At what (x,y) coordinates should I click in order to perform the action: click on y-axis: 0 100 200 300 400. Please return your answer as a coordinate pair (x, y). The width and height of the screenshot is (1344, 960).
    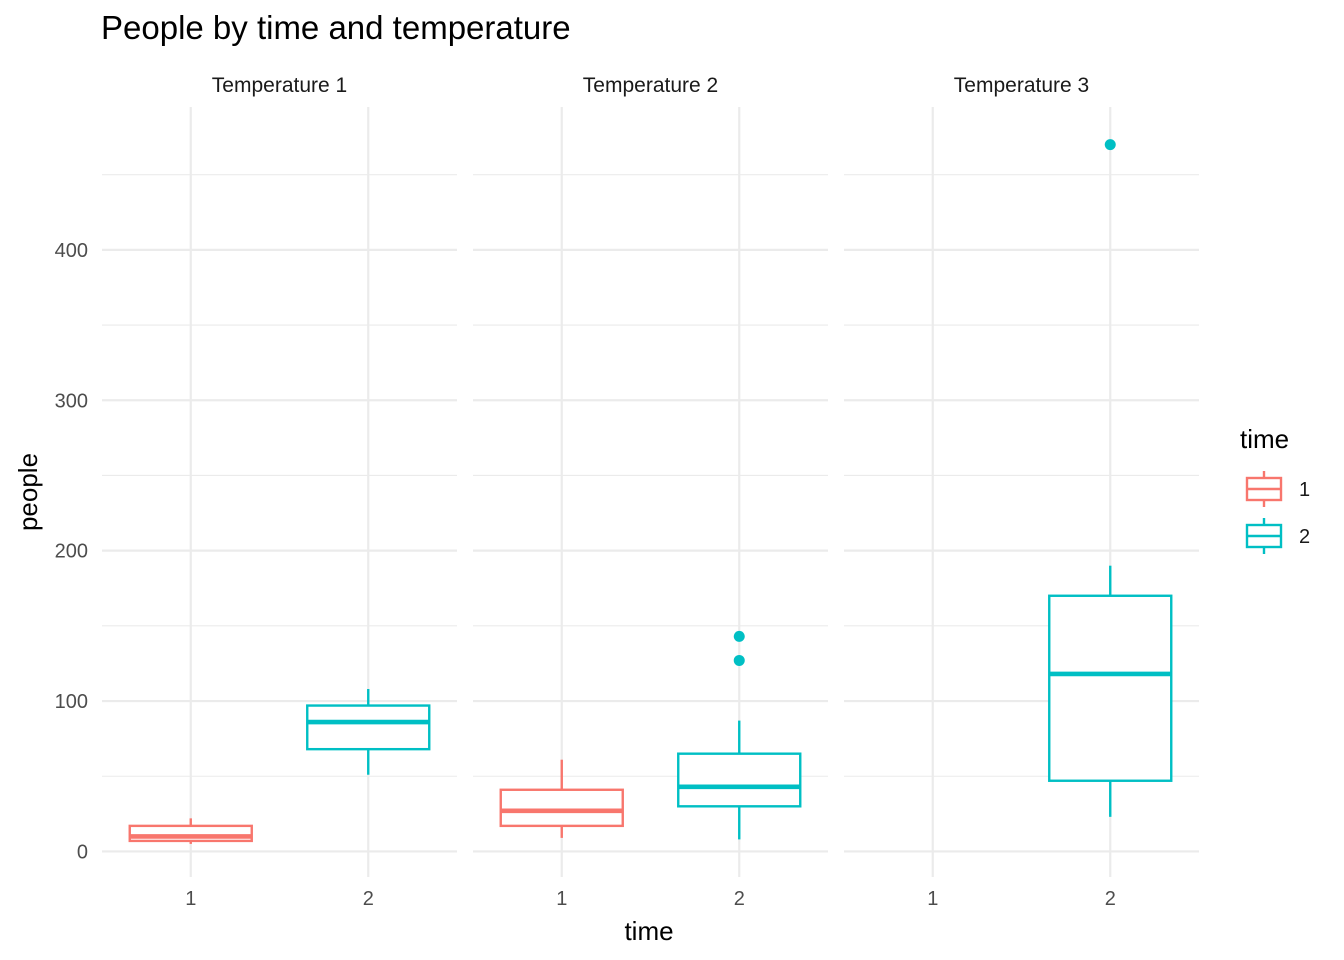
    Looking at the image, I should click on (71, 552).